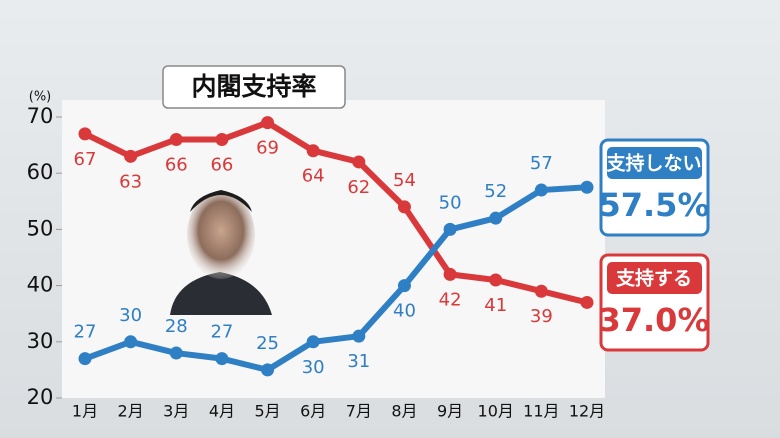  What do you see at coordinates (404, 311) in the screenshot?
I see `data-label: 40` at bounding box center [404, 311].